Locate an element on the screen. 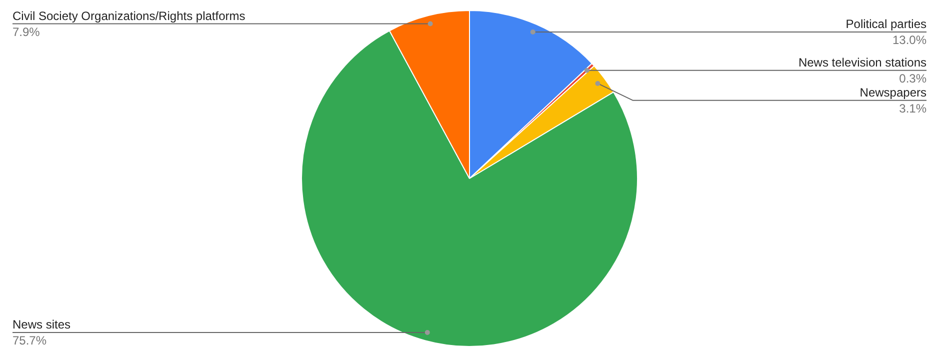  data-label: 13.0% is located at coordinates (909, 40).